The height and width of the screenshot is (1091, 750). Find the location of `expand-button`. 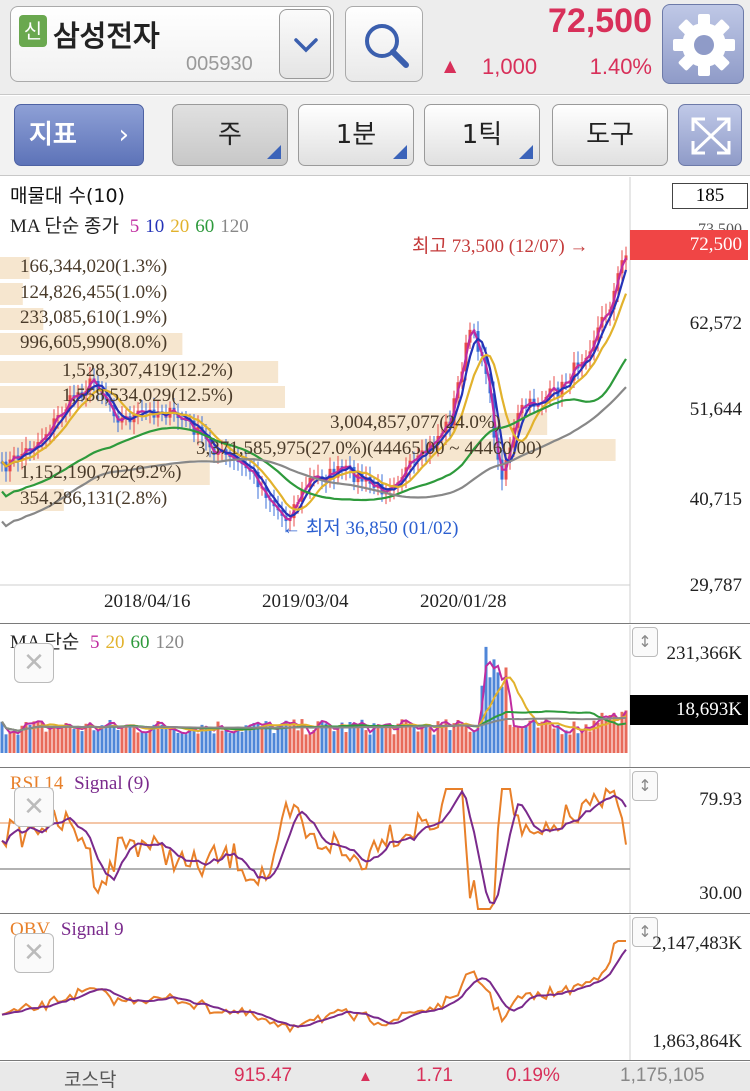

expand-button is located at coordinates (710, 135).